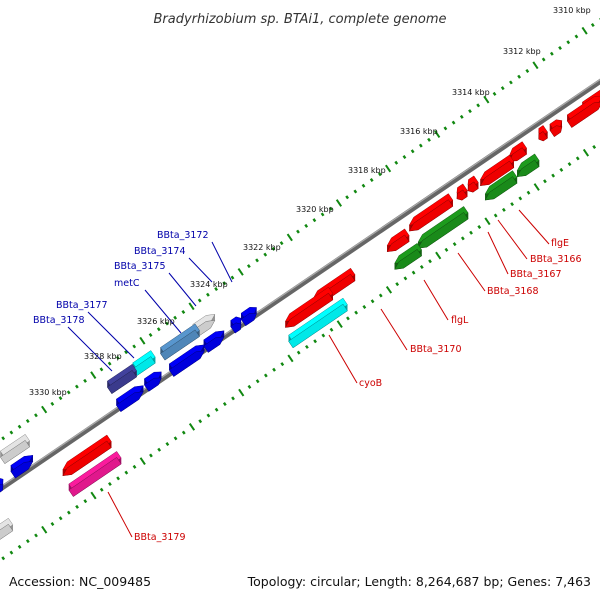  I want to click on gene-label: cyoB, so click(370, 383).